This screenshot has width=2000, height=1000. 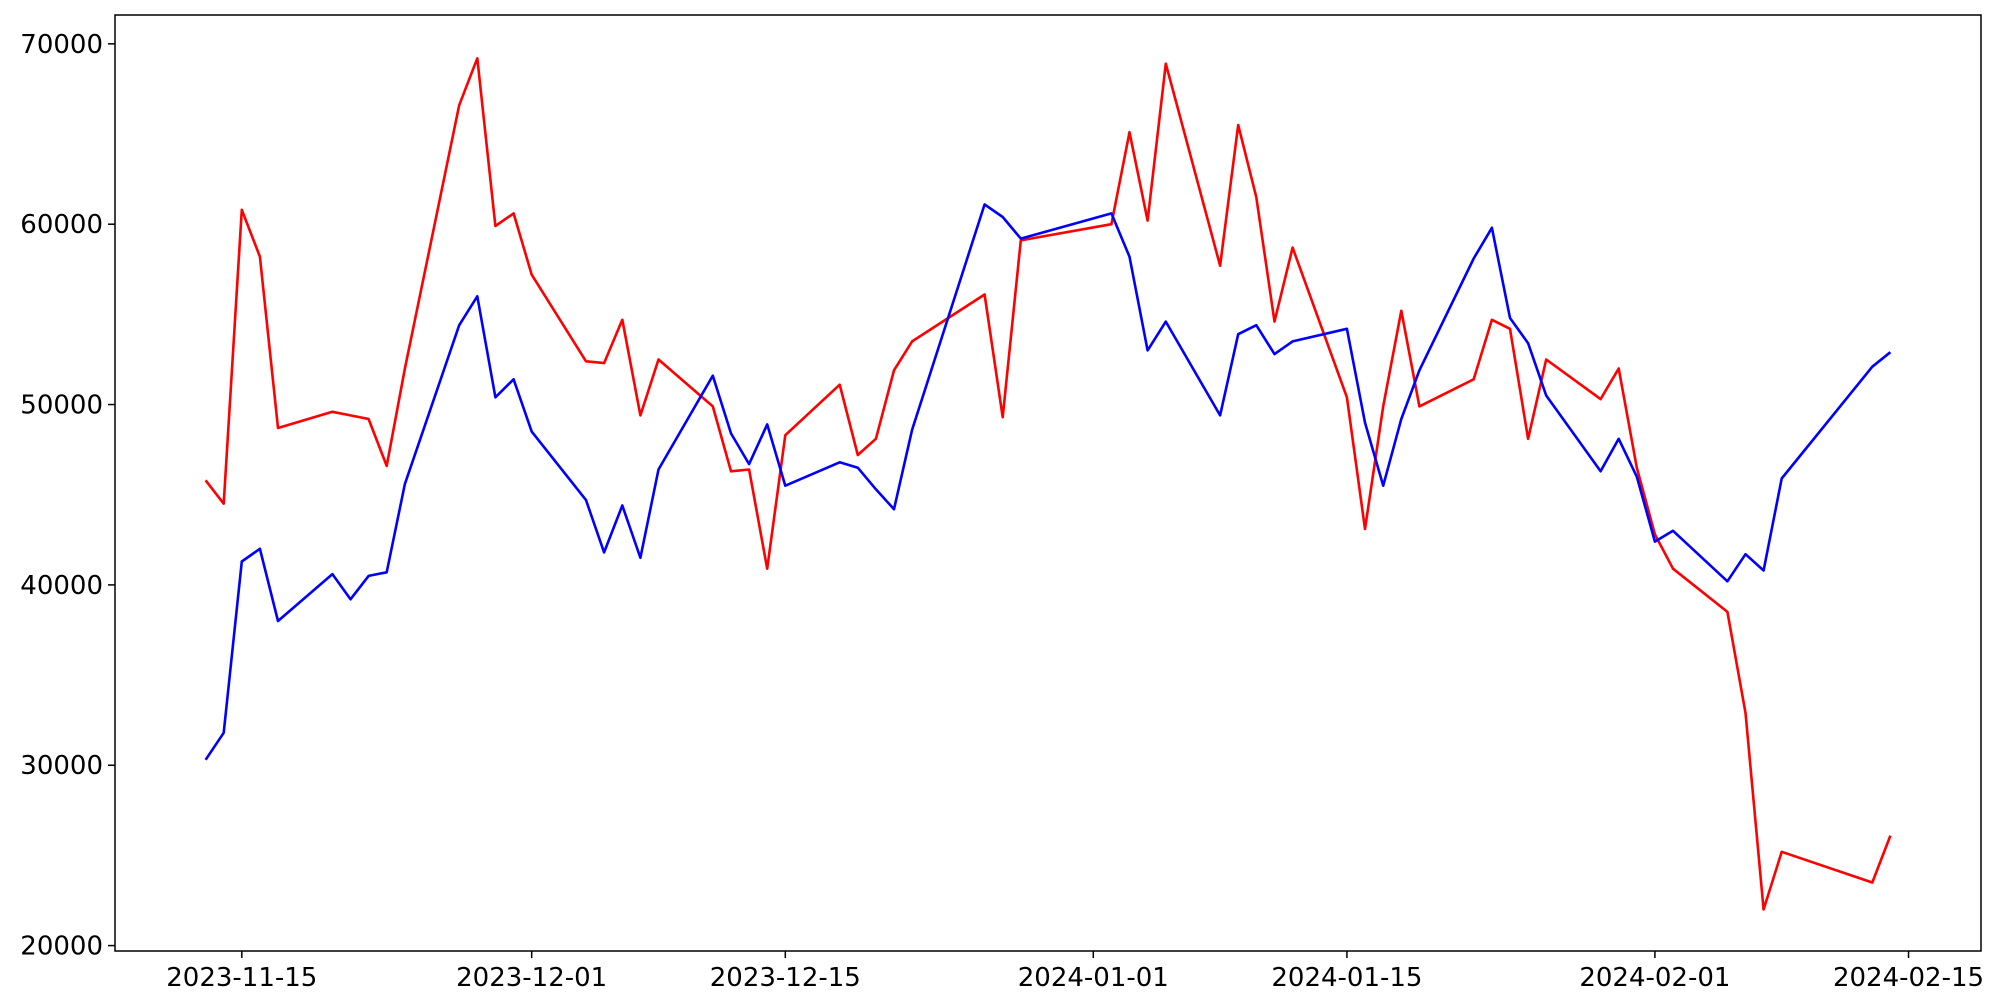 I want to click on x-tick-label: 2024-01-01, so click(x=1093, y=978).